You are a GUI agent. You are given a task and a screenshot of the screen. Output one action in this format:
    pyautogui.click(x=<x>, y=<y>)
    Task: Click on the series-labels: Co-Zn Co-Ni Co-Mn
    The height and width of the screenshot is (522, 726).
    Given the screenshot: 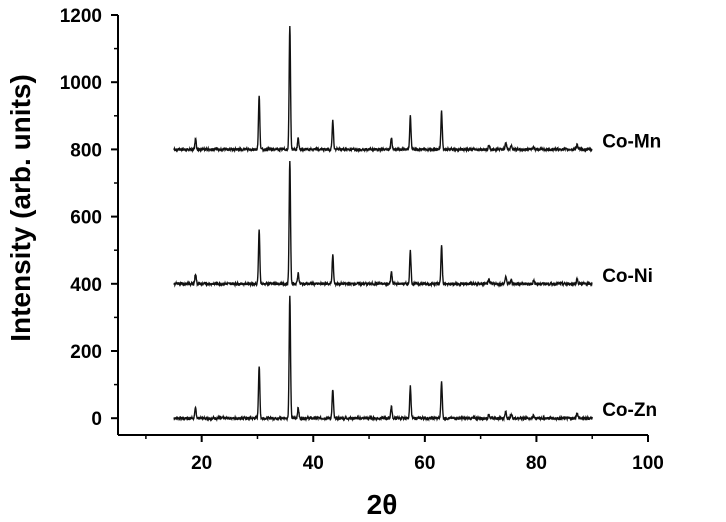 What is the action you would take?
    pyautogui.click(x=631, y=276)
    